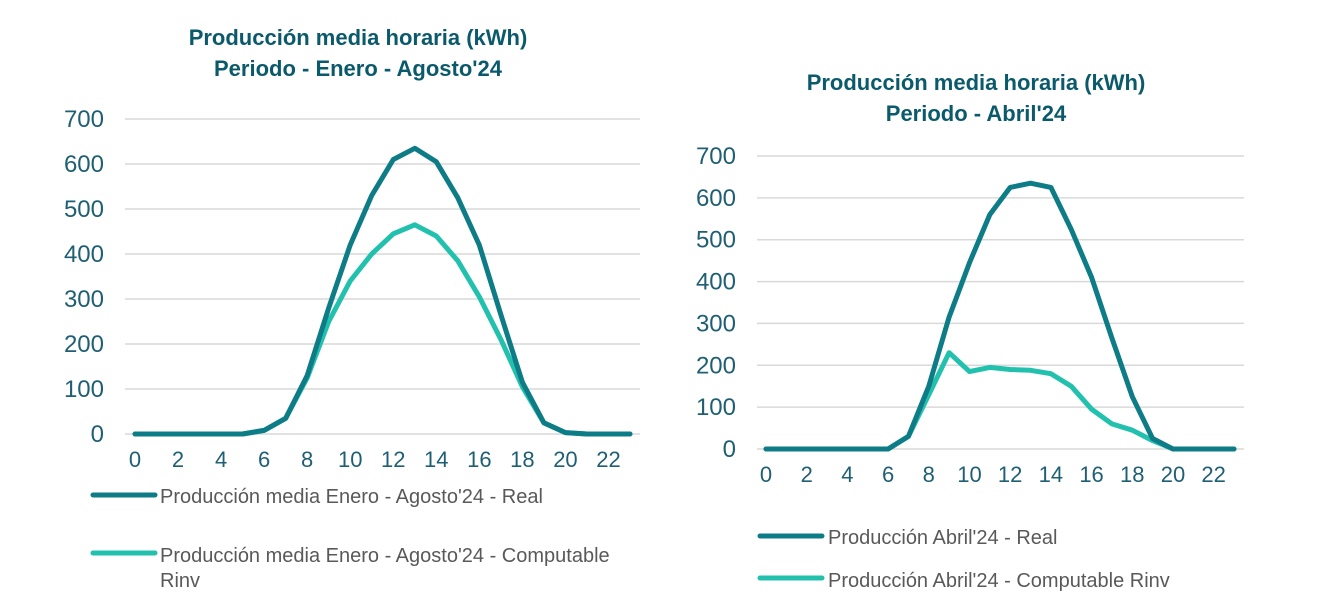  I want to click on chart-title-line: Periodo - Abril'24, so click(976, 113).